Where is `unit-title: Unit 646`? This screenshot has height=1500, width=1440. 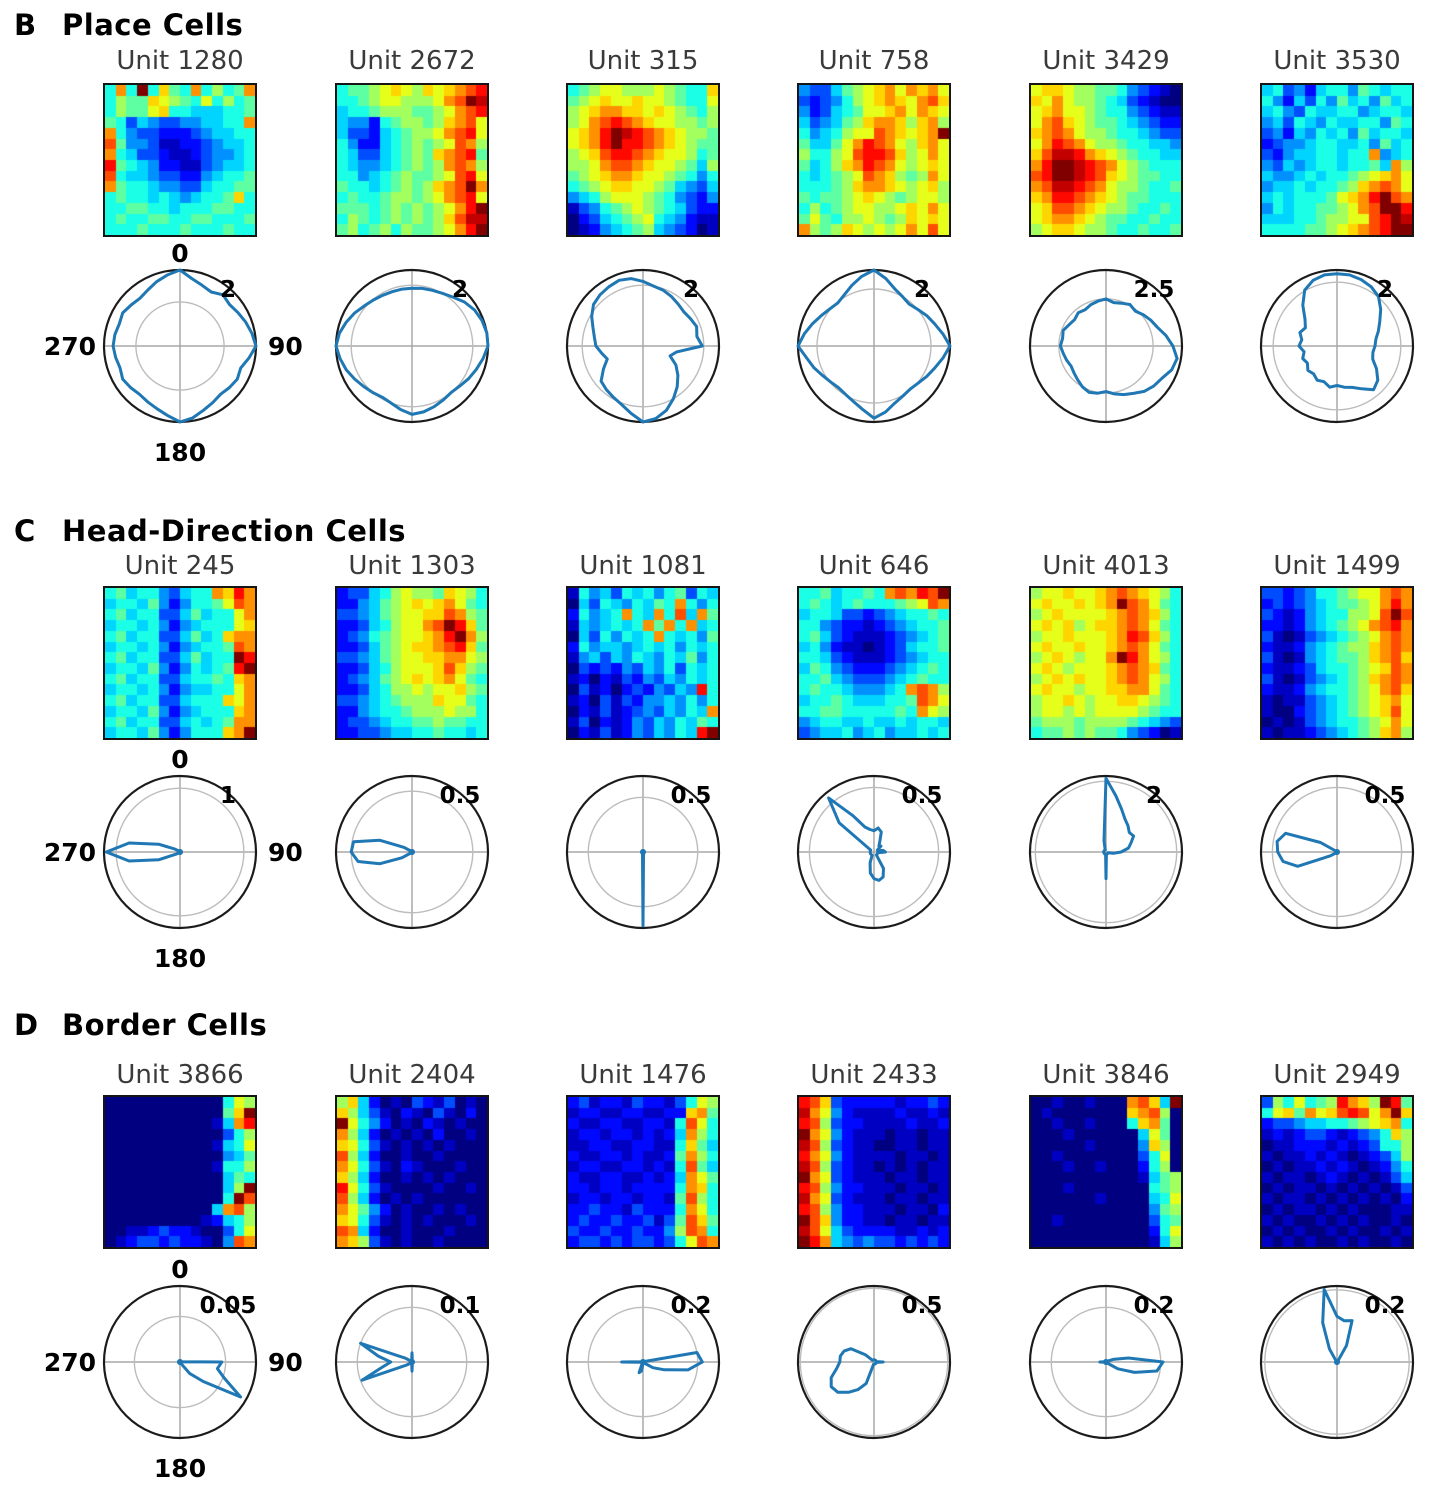
unit-title: Unit 646 is located at coordinates (874, 566).